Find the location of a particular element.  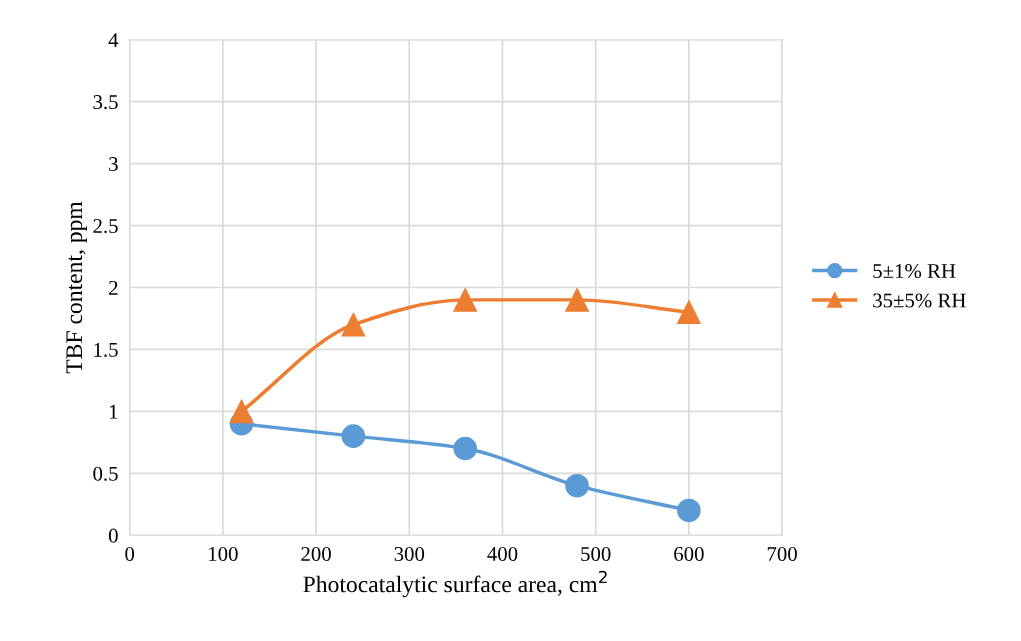

y-tick-label: 4 is located at coordinates (113, 40).